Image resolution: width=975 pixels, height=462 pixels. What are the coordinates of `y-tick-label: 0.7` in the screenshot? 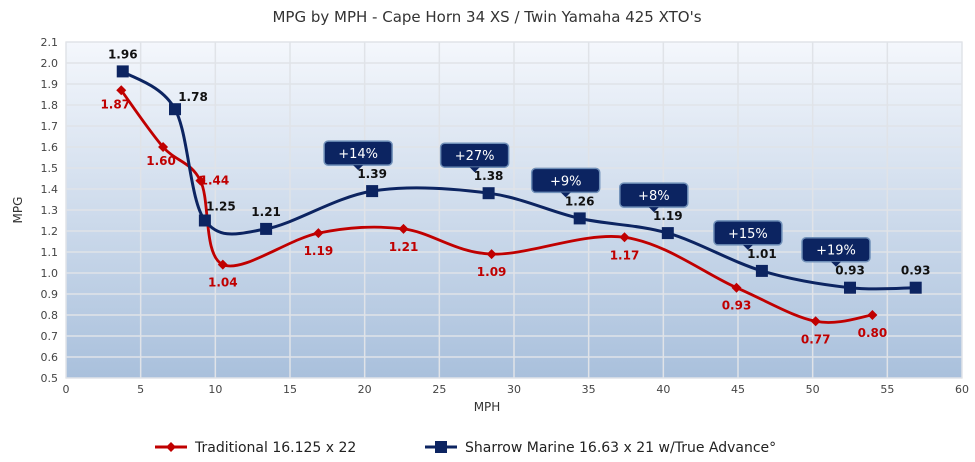 It's located at (50, 336).